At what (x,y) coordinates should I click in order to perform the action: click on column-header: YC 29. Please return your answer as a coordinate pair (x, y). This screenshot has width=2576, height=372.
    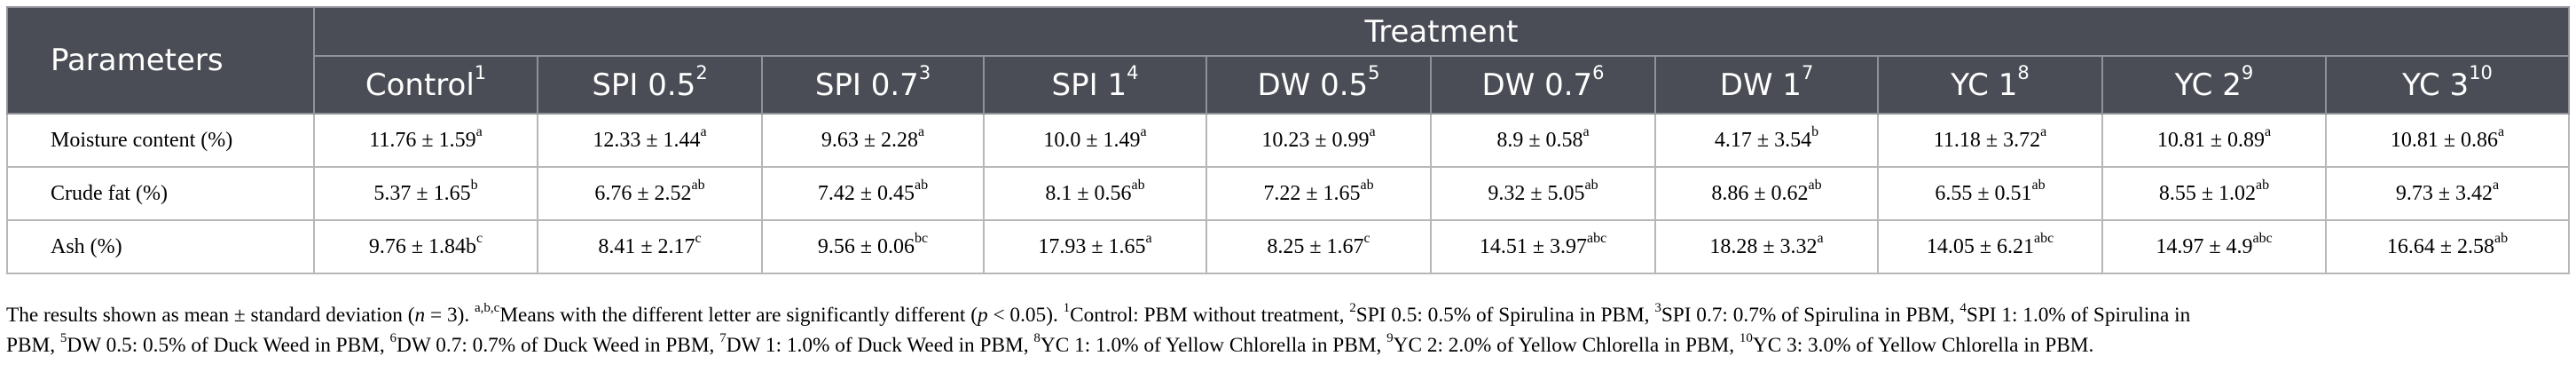
    Looking at the image, I should click on (2214, 85).